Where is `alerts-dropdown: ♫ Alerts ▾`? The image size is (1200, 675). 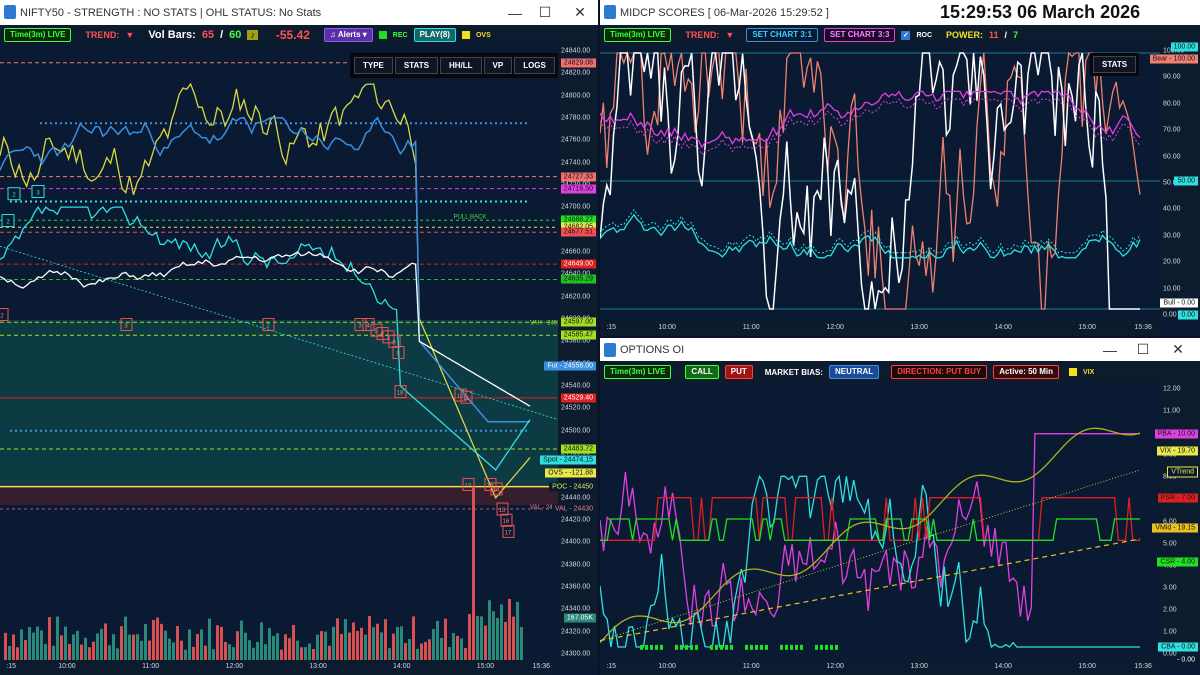 alerts-dropdown: ♫ Alerts ▾ is located at coordinates (348, 35).